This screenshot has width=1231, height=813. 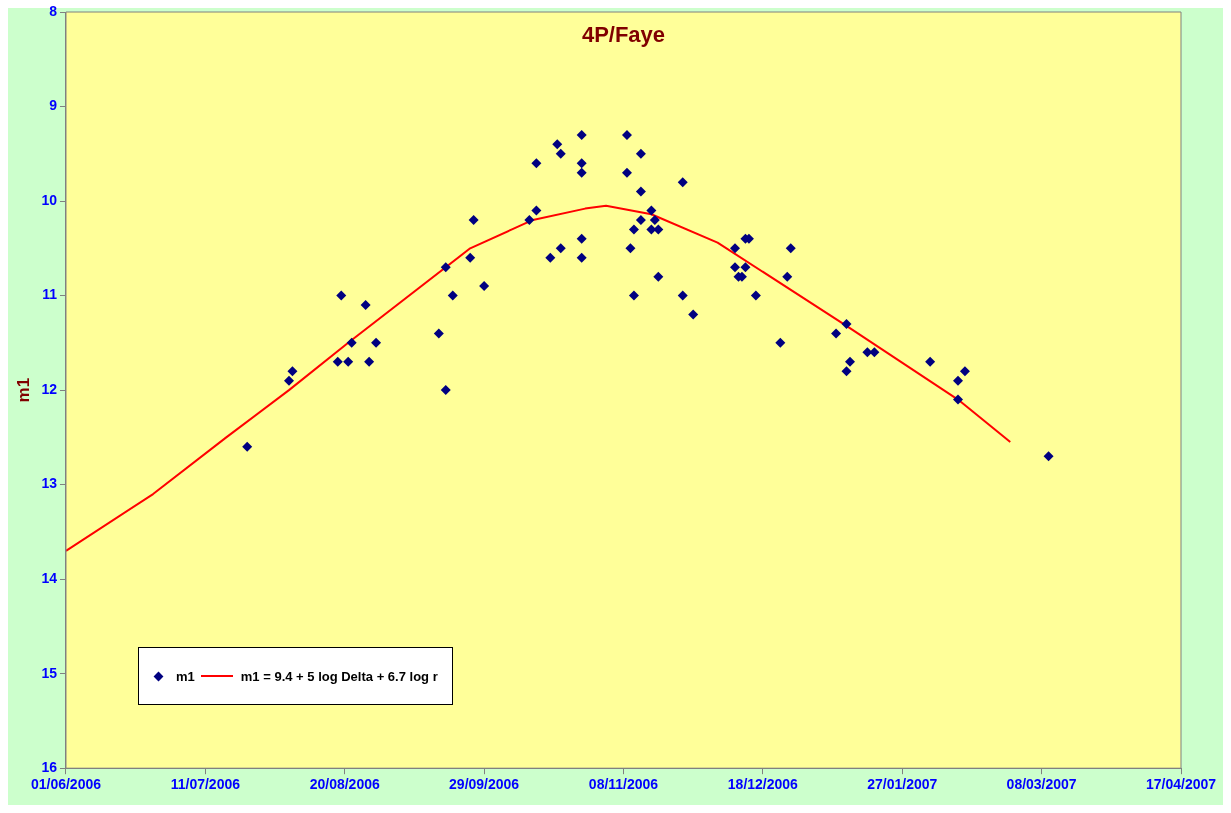 What do you see at coordinates (623, 784) in the screenshot?
I see `x-tick-label: 08/11/2006` at bounding box center [623, 784].